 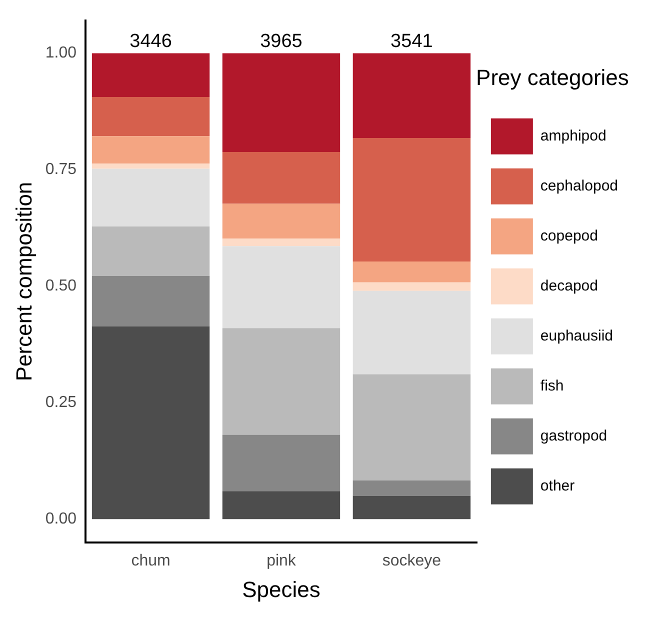 I want to click on x-tick-label: chum, so click(x=150, y=561).